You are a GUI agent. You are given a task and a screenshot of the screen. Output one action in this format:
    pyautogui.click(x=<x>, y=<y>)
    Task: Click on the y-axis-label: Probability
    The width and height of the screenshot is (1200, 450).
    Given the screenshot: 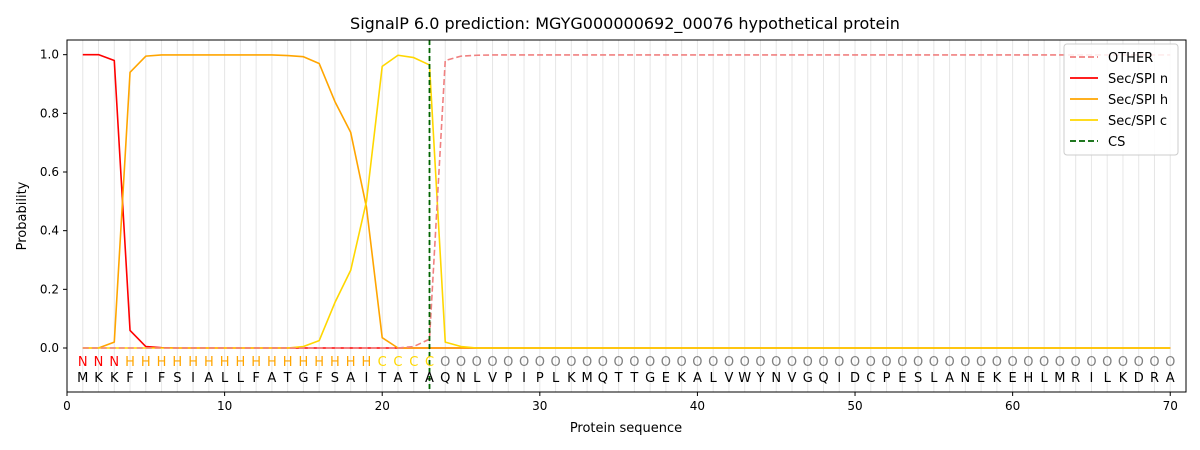 What is the action you would take?
    pyautogui.click(x=22, y=215)
    